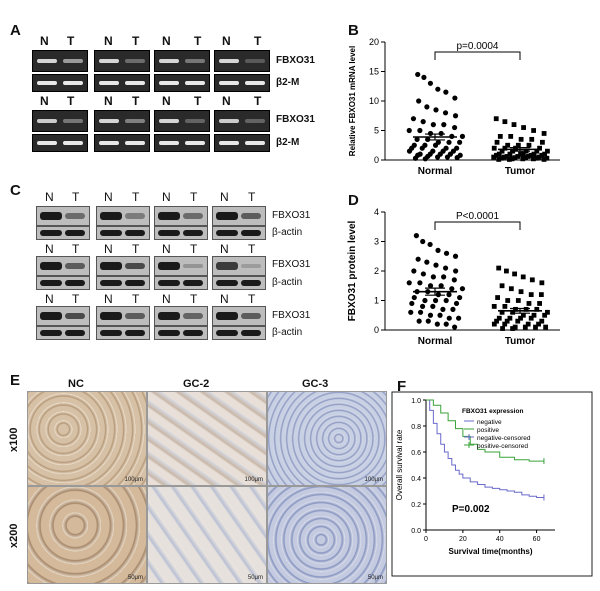 This screenshot has height=591, width=600. Describe the element at coordinates (402, 386) in the screenshot. I see `panel-label-f: F` at that location.